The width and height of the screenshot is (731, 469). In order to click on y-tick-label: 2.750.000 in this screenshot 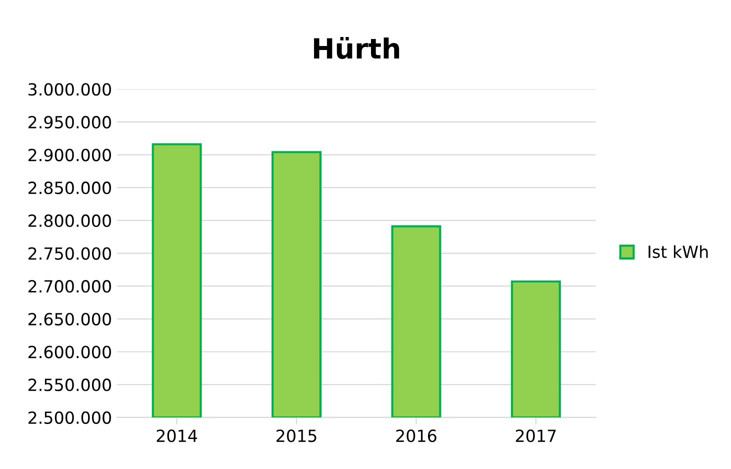, I will do `click(69, 253)`.